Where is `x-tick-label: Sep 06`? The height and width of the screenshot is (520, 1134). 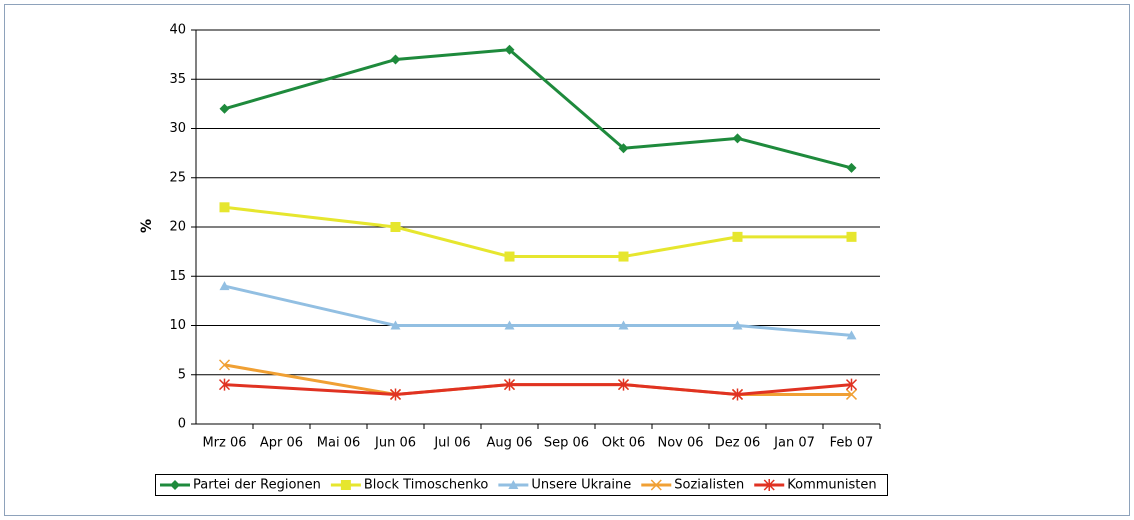
x-tick-label: Sep 06 is located at coordinates (566, 443).